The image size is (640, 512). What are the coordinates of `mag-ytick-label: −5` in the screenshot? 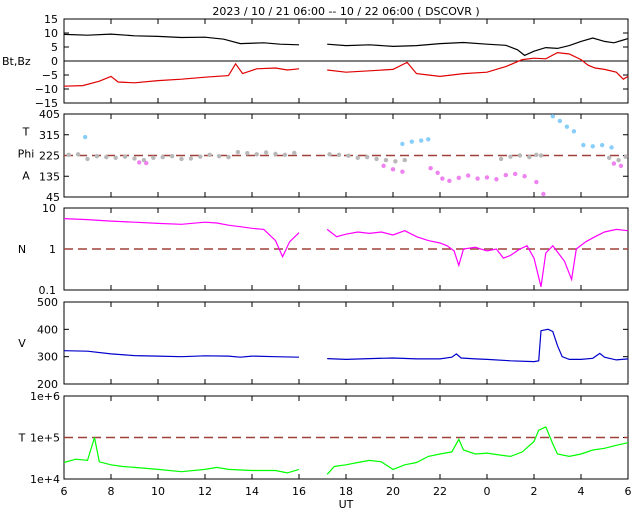 It's located at (50, 75).